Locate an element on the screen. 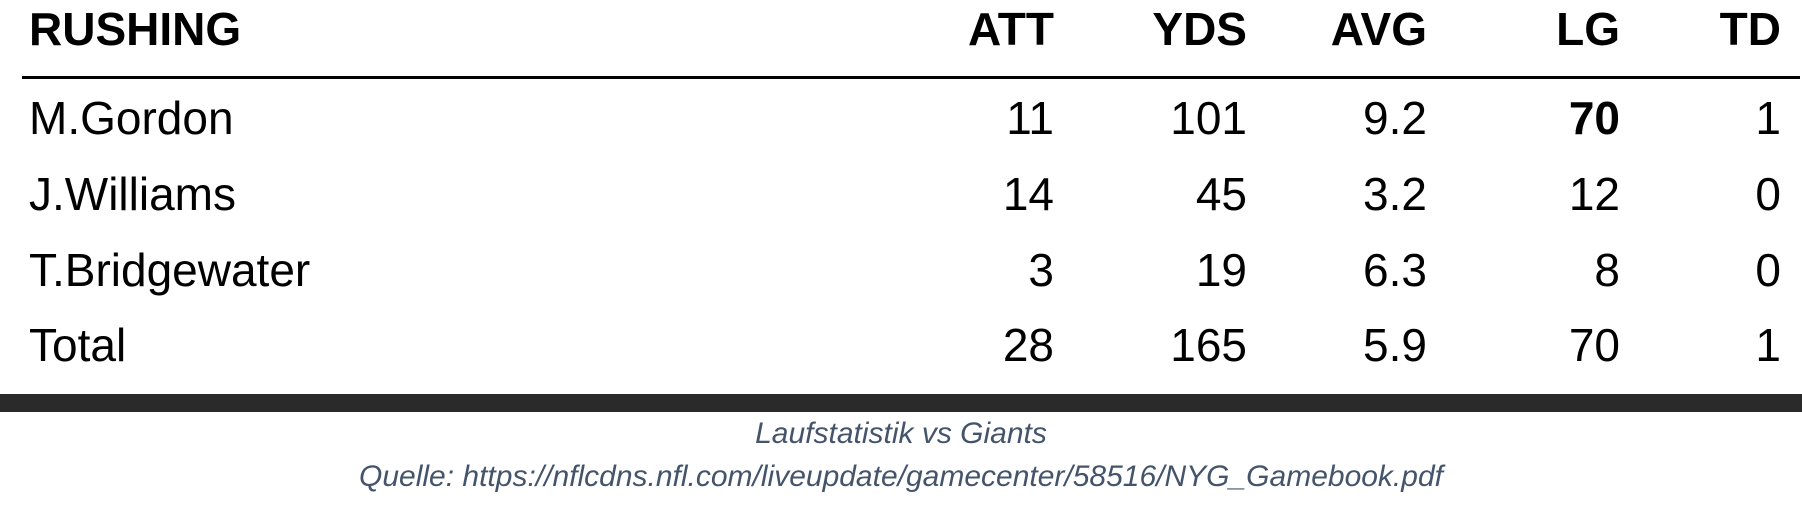 The image size is (1802, 505). divider-bar is located at coordinates (901, 403).